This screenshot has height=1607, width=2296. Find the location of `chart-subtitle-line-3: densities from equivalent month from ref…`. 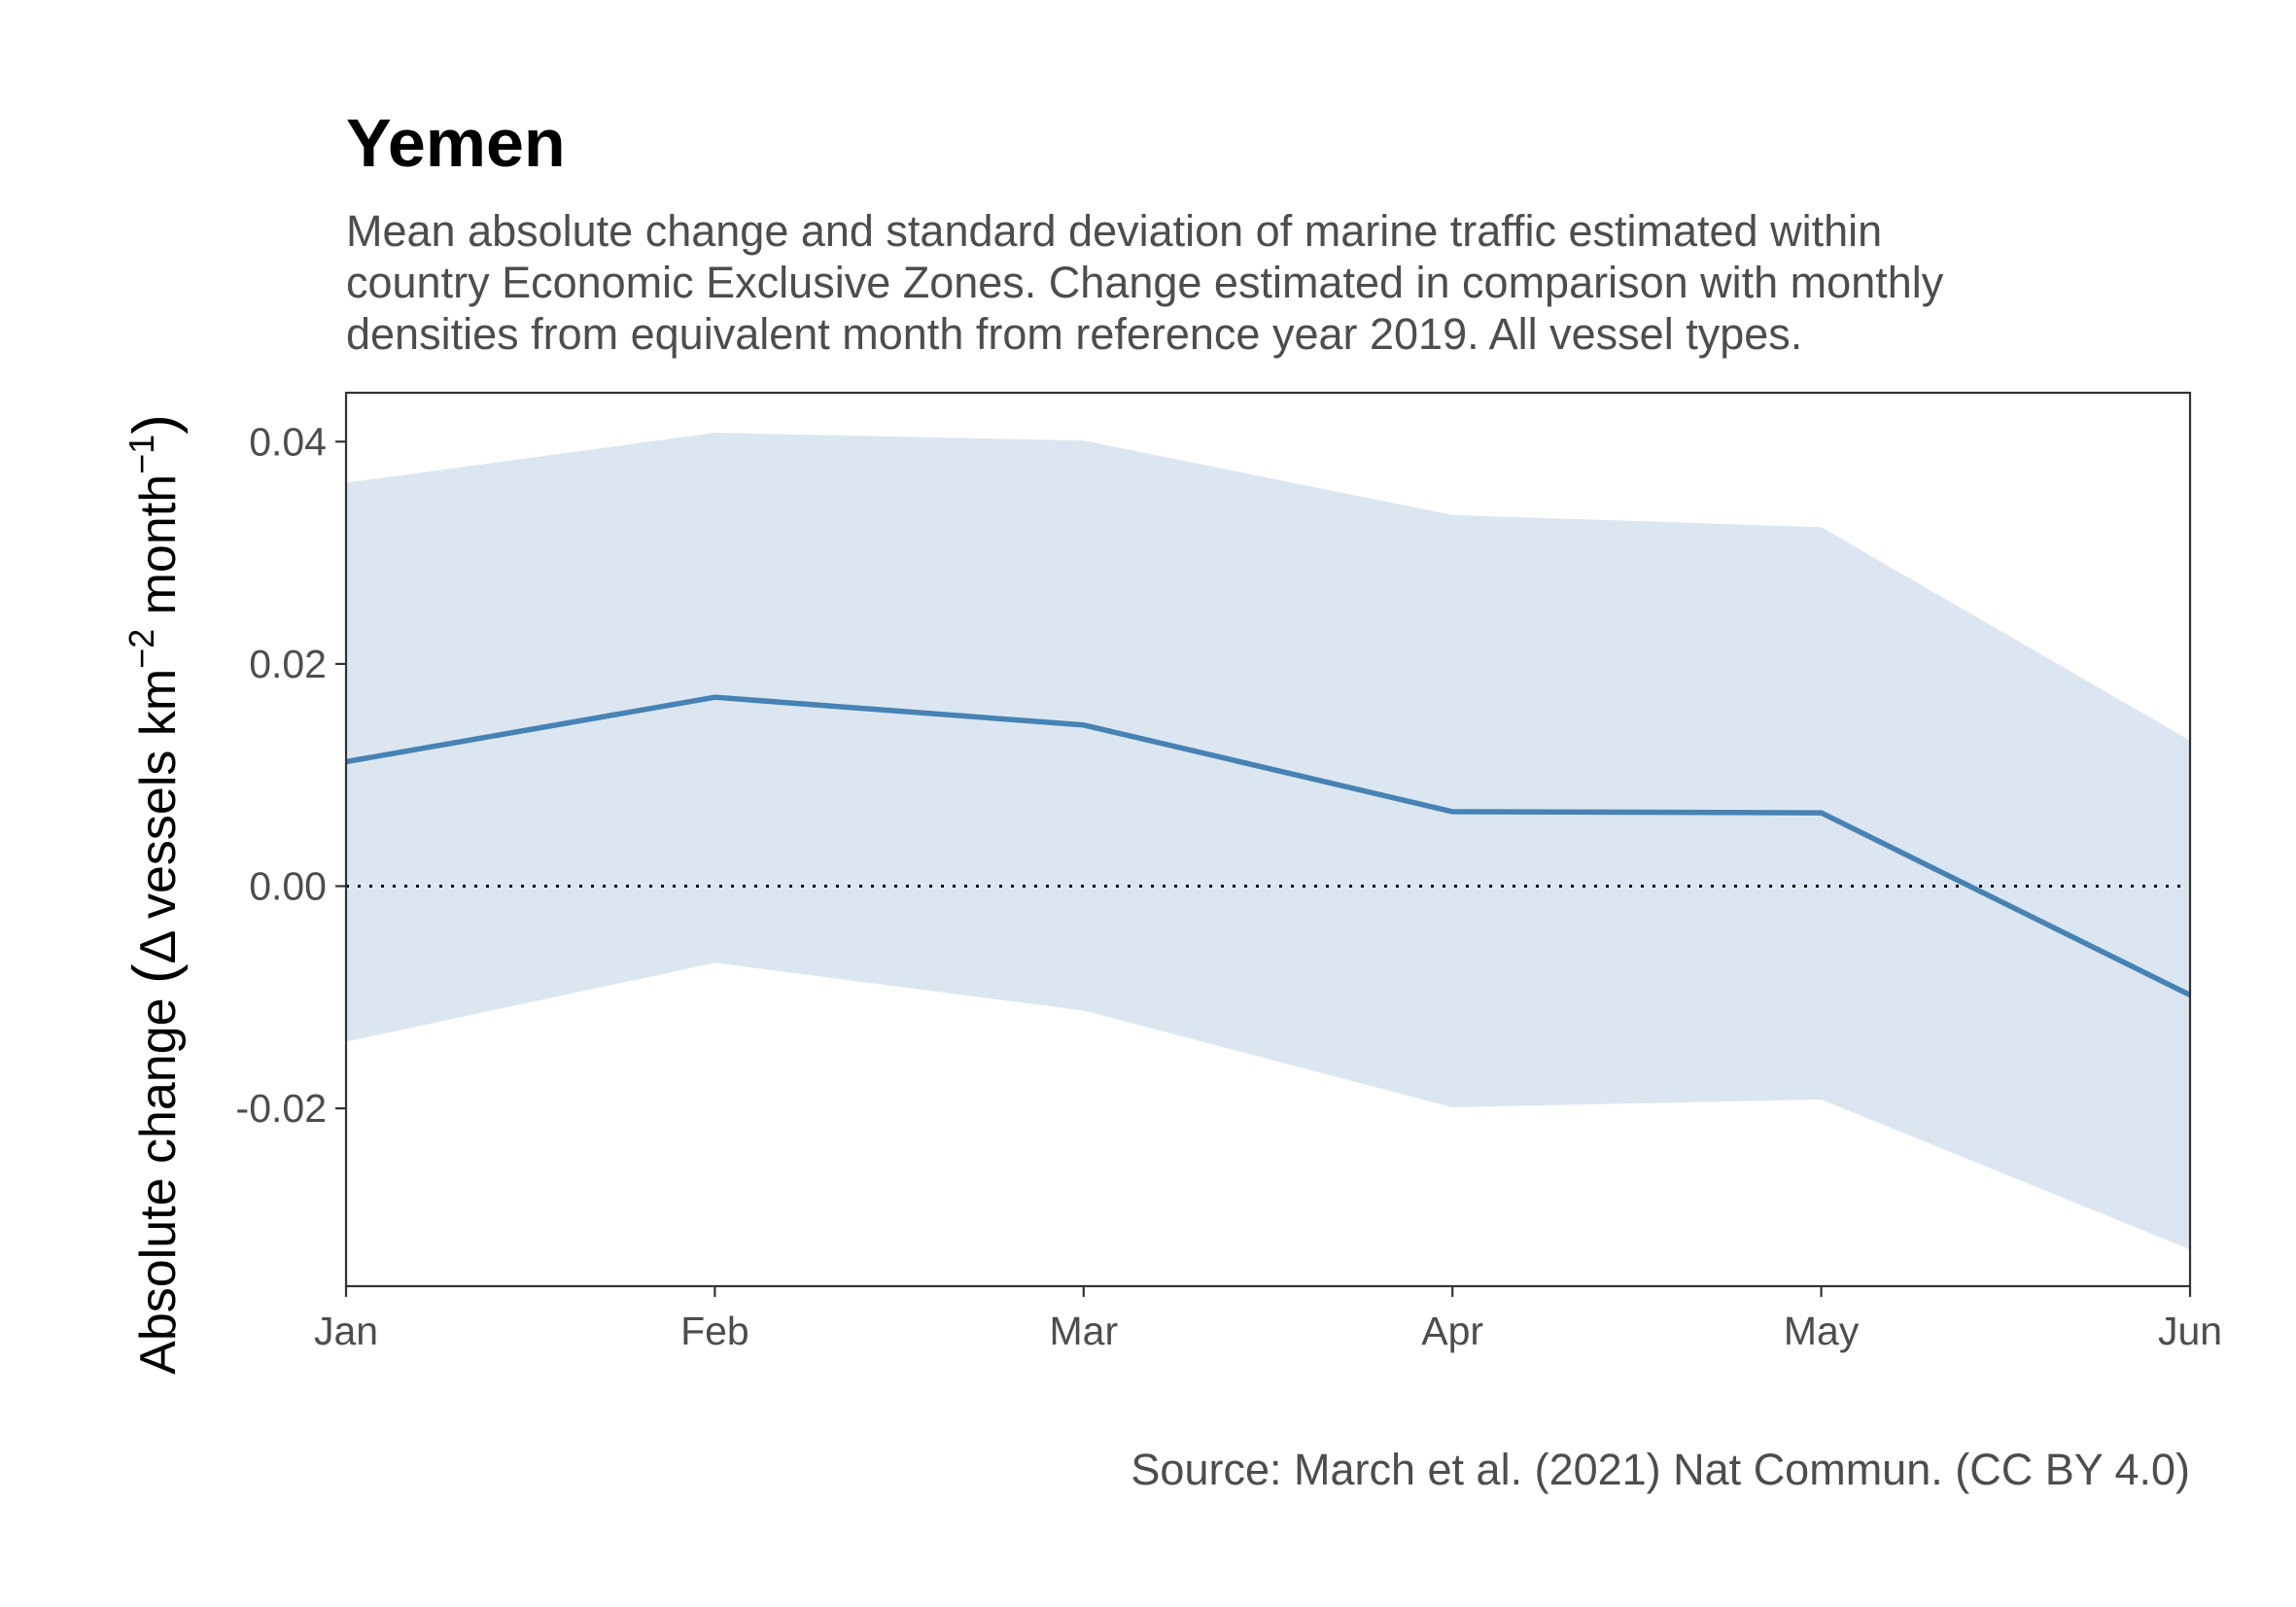

chart-subtitle-line-3: densities from equivalent month from ref… is located at coordinates (1074, 334).